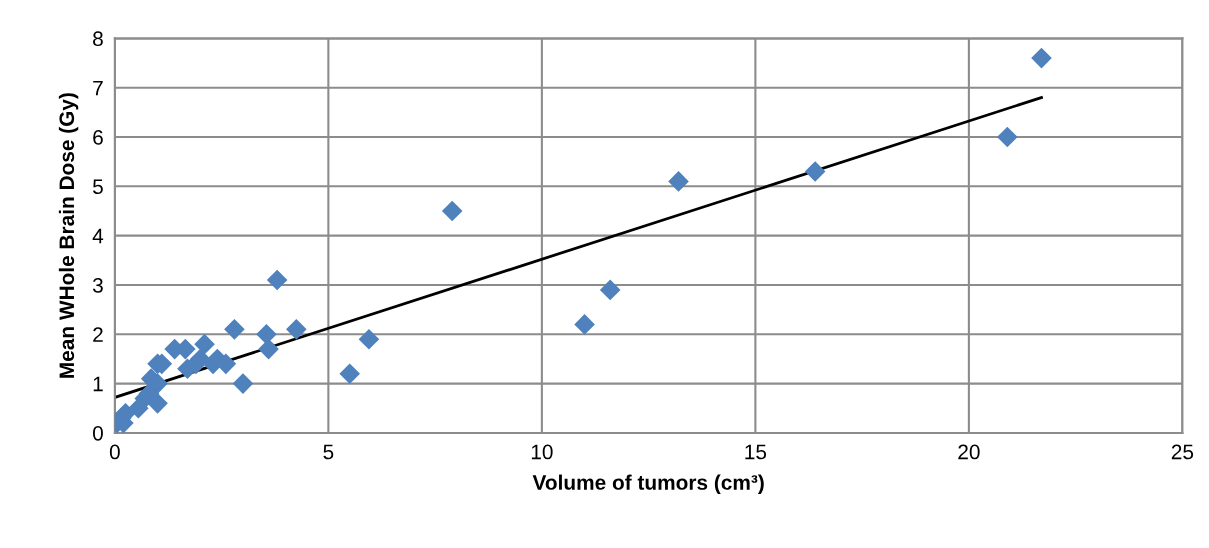 Image resolution: width=1209 pixels, height=548 pixels. I want to click on y-tick-label: 5, so click(97, 187).